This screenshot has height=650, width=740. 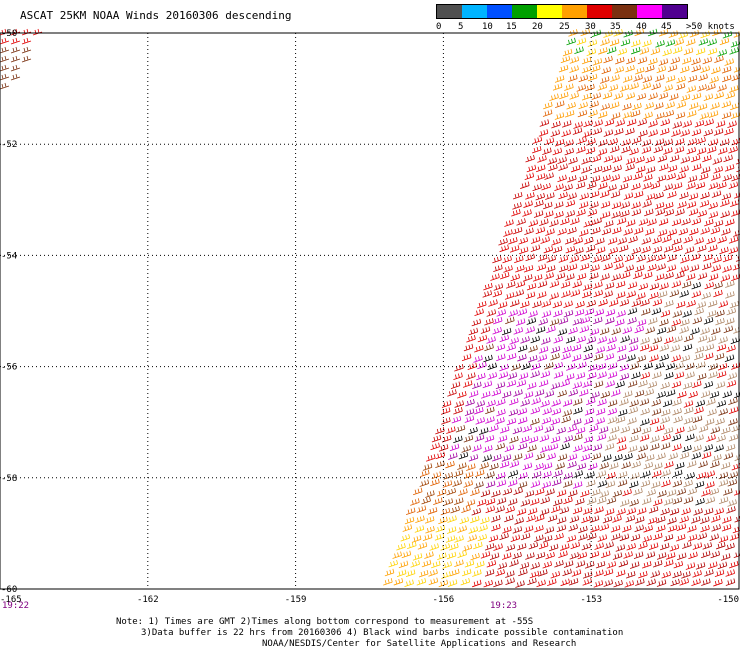 I want to click on legend-label: 15, so click(x=511, y=27).